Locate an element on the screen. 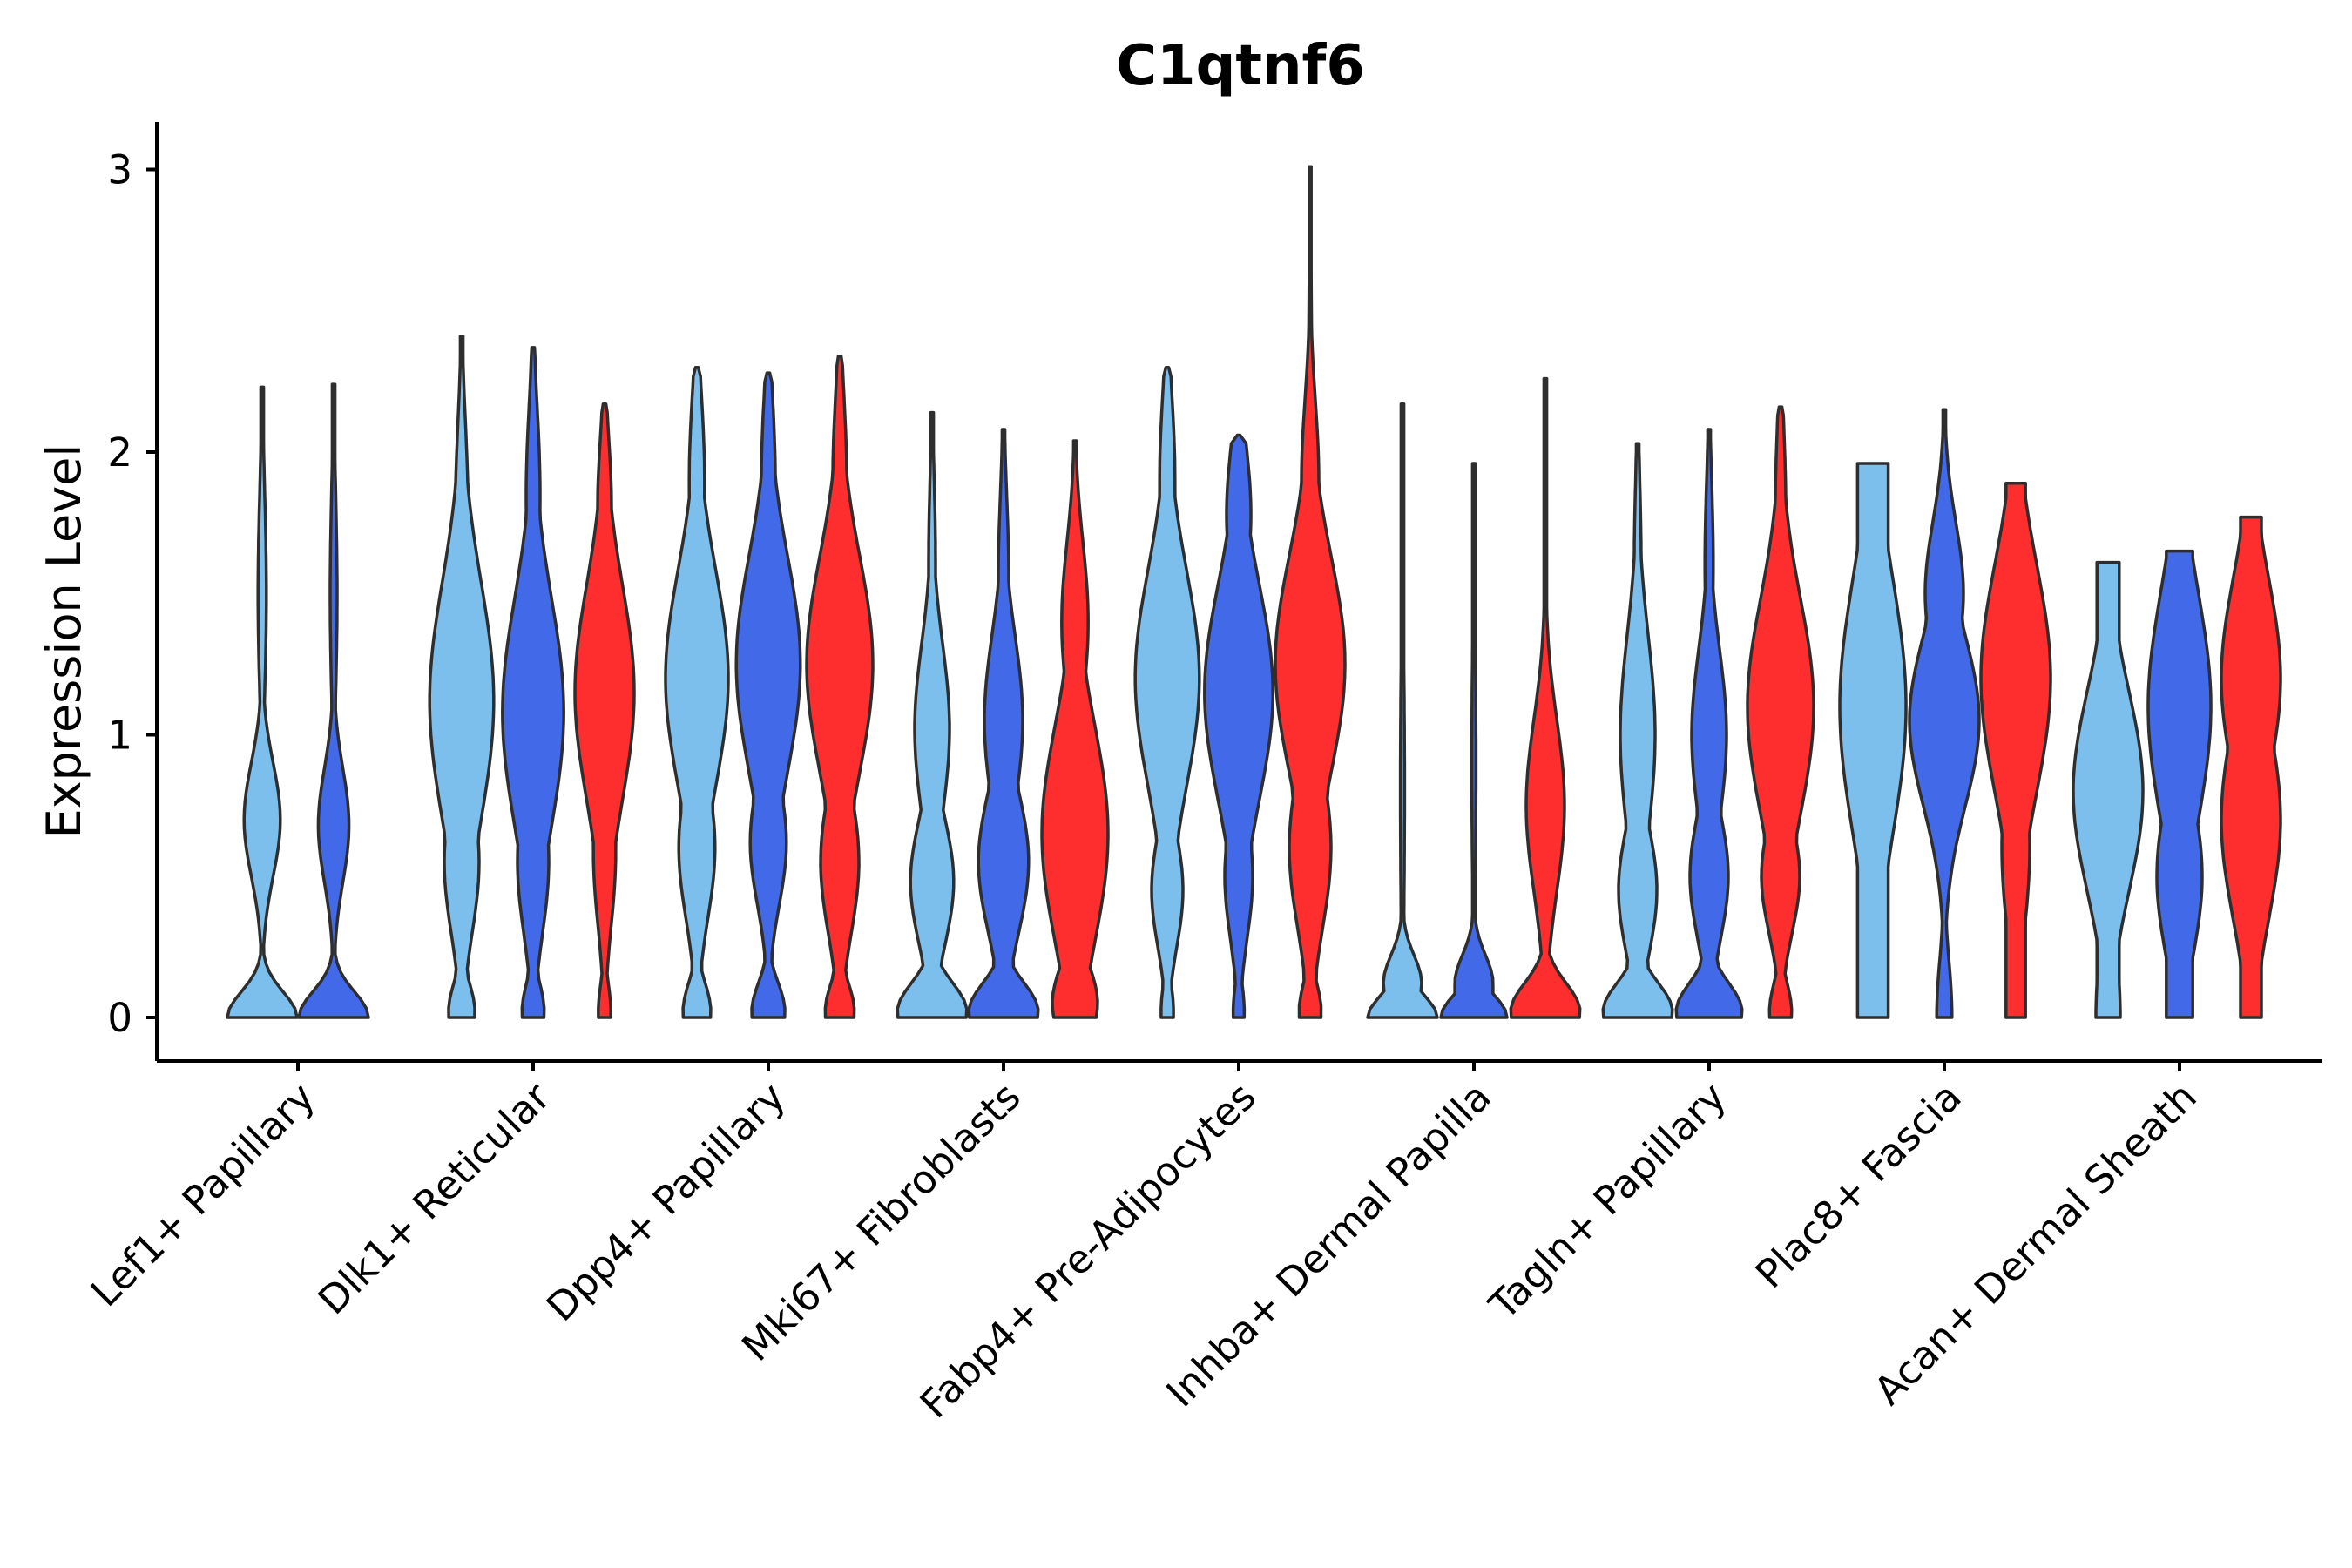 This screenshot has height=1568, width=2352. y-axis-ticks: 0 1 2 3 is located at coordinates (132, 594).